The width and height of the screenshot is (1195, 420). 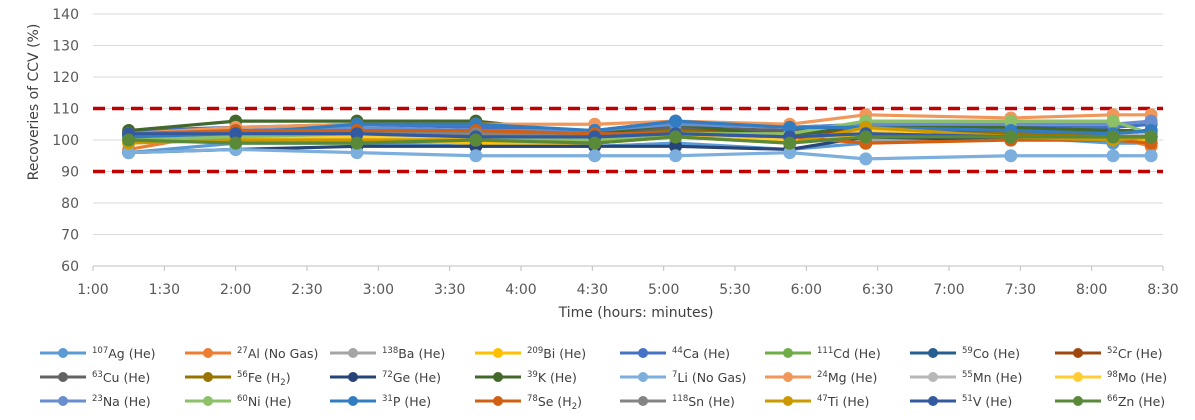 I want to click on legend-label: 55Mn (He), so click(x=992, y=377).